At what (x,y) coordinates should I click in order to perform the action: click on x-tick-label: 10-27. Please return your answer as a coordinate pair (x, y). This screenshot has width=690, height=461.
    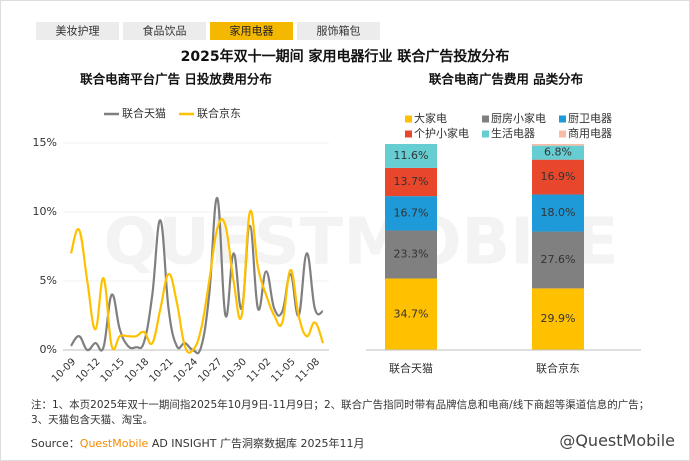
    Looking at the image, I should click on (210, 370).